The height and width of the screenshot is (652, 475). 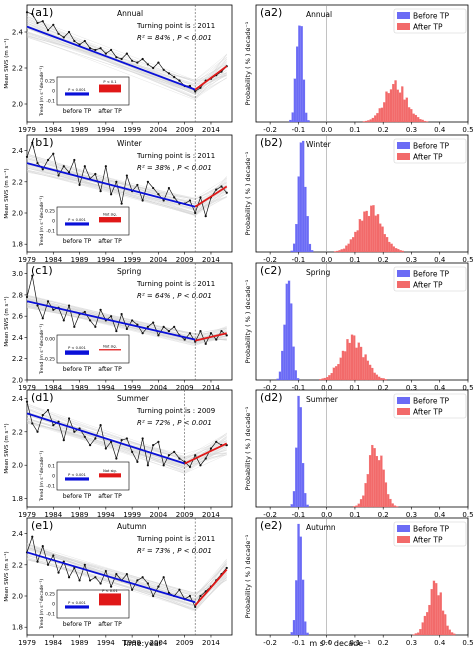 I want to click on legend-label-before: Before TP, so click(x=431, y=16).